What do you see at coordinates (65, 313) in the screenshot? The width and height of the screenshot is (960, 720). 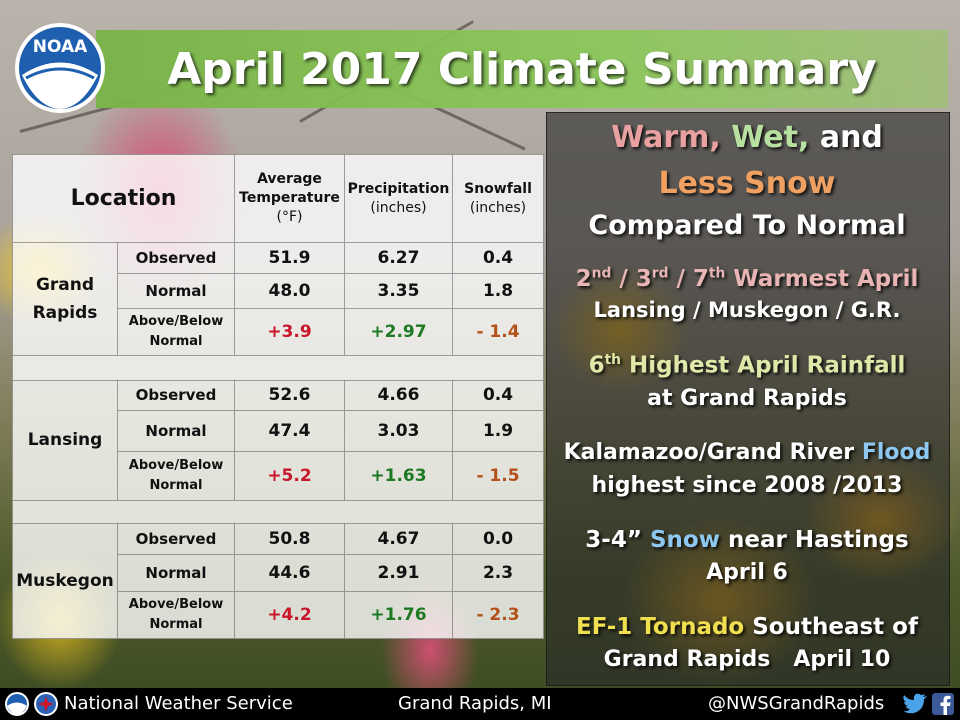 I see `location-name-line2: Rapids` at bounding box center [65, 313].